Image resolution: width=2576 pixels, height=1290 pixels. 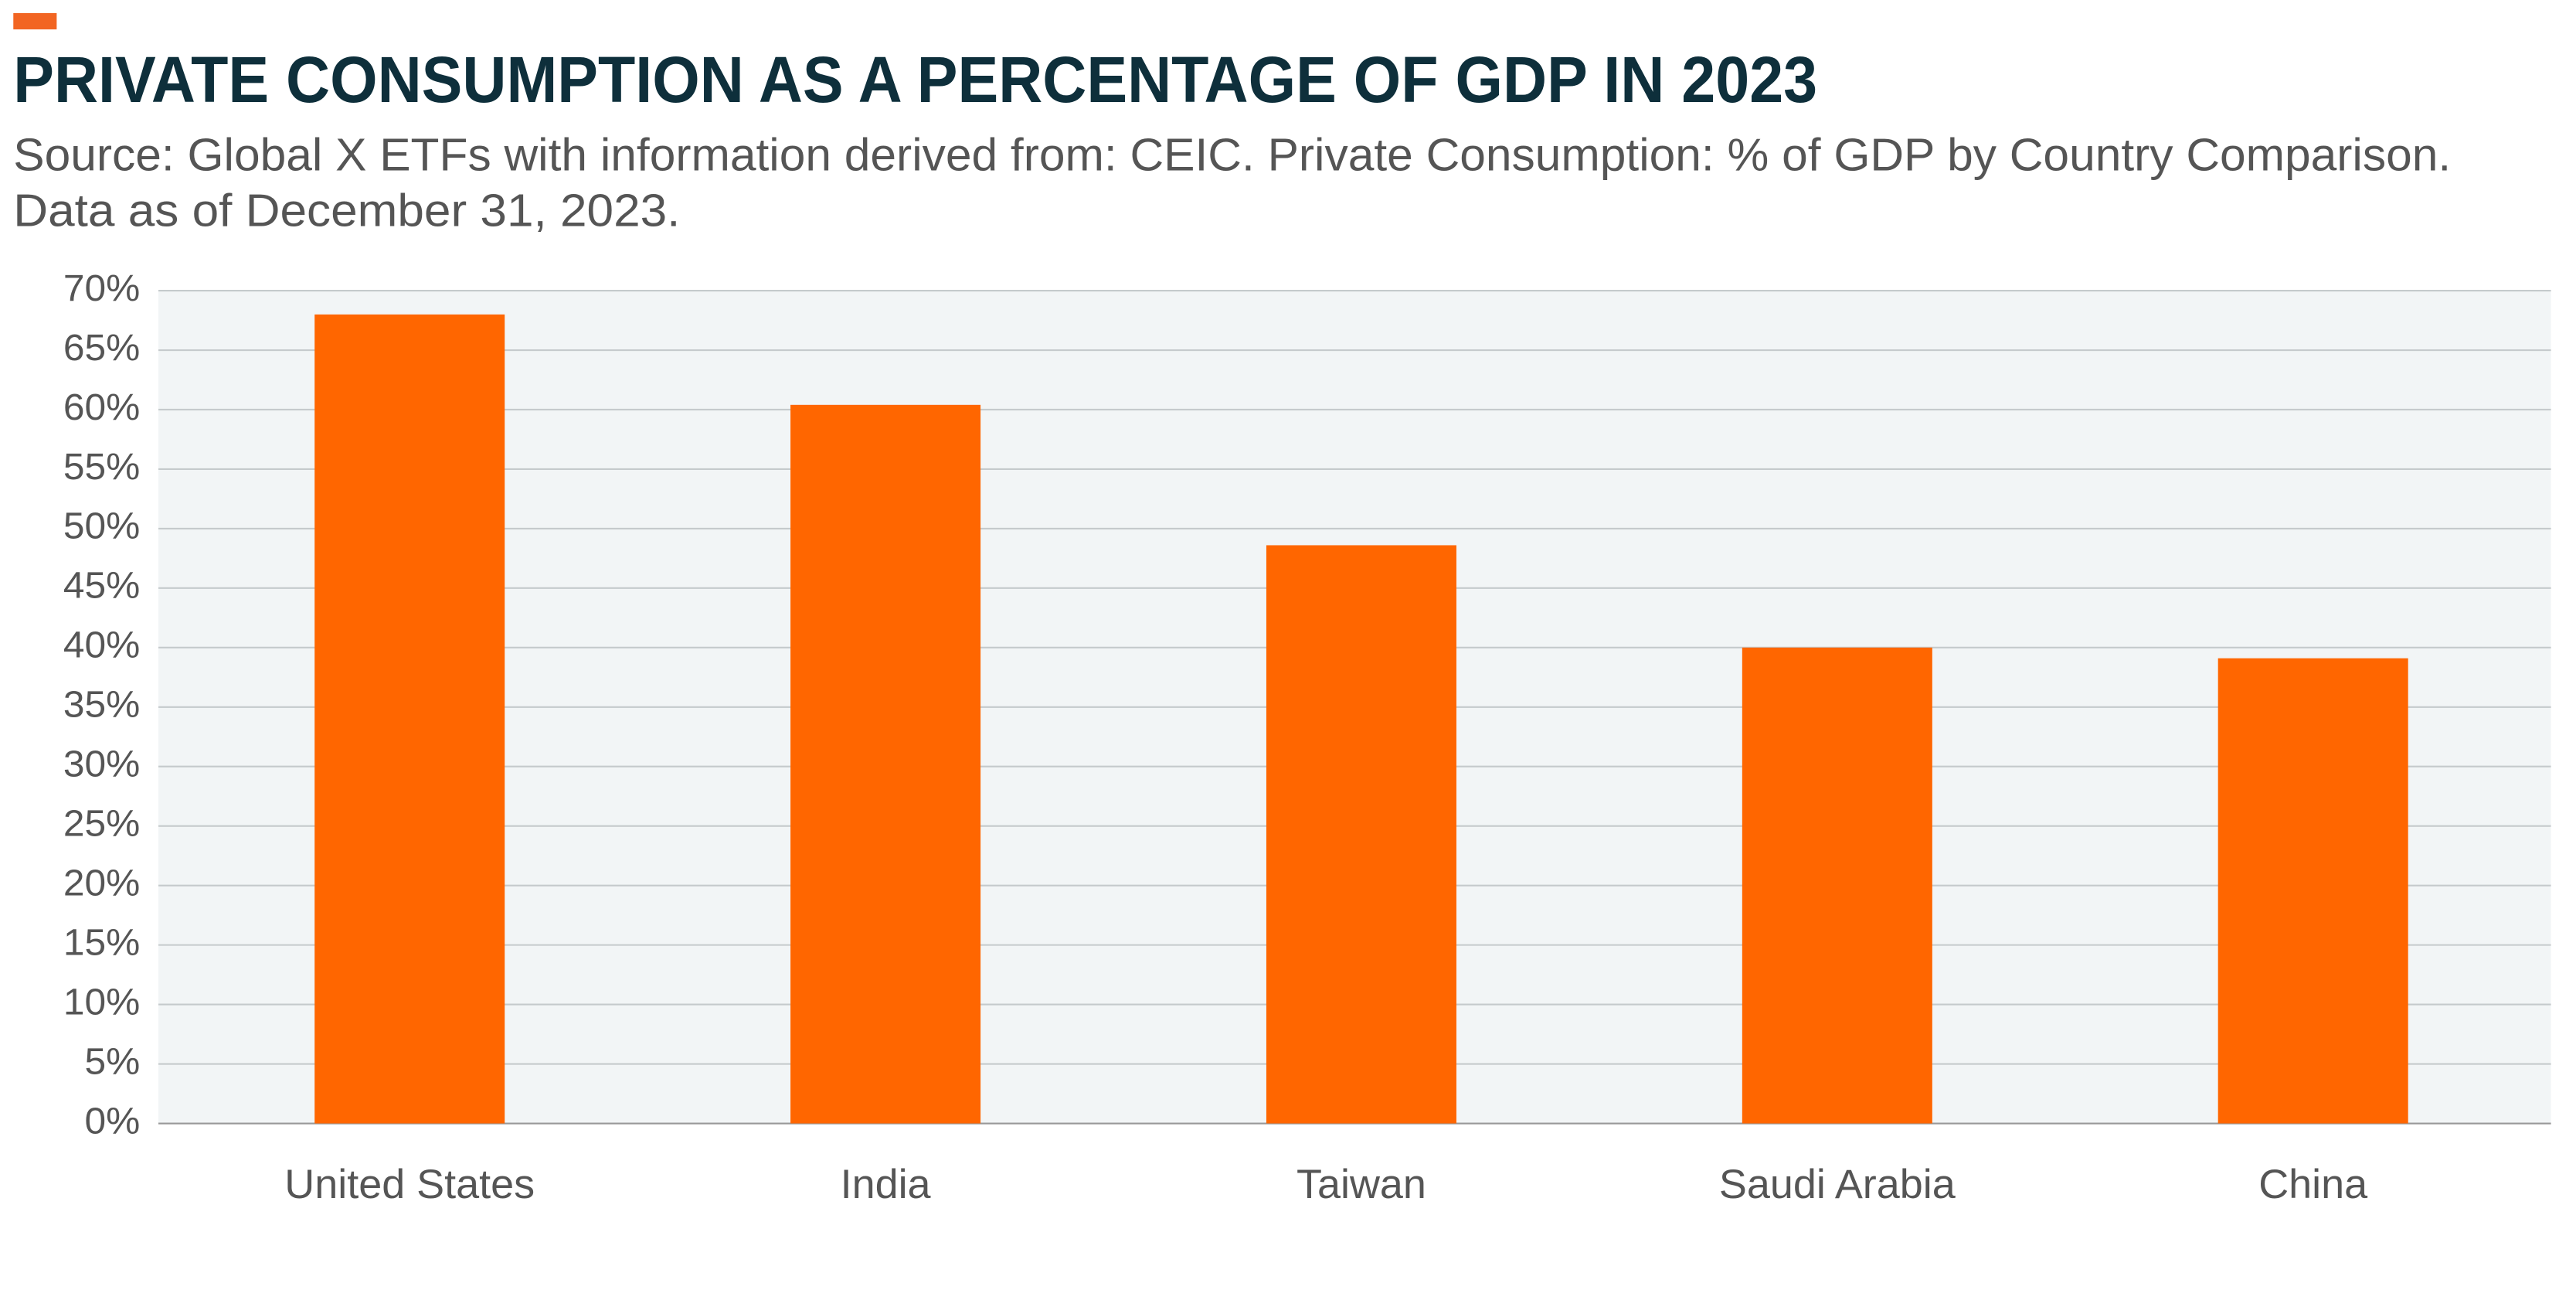 I want to click on y-tick-label: 35%, so click(x=101, y=704).